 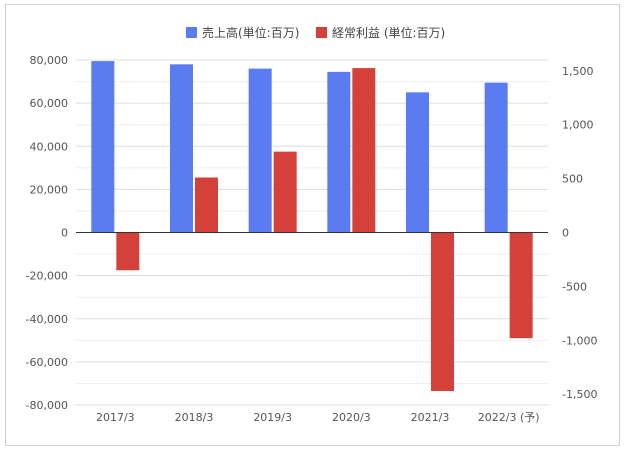 I want to click on left-tick-label: -60,000, so click(x=47, y=362).